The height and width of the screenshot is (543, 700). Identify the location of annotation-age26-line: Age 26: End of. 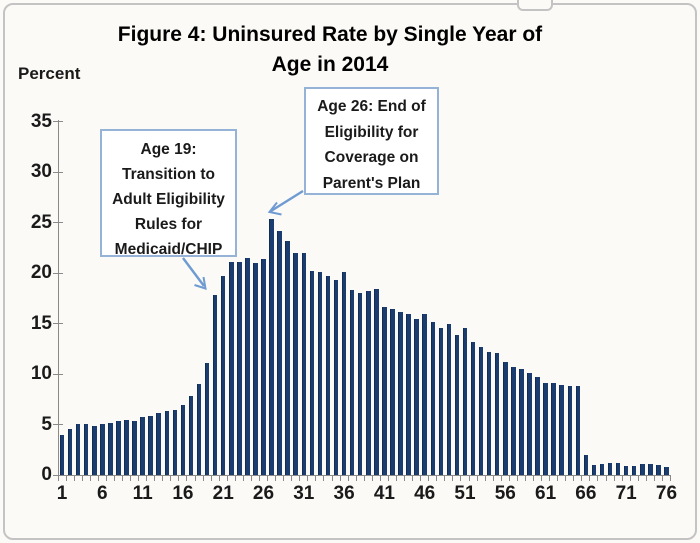
(371, 106).